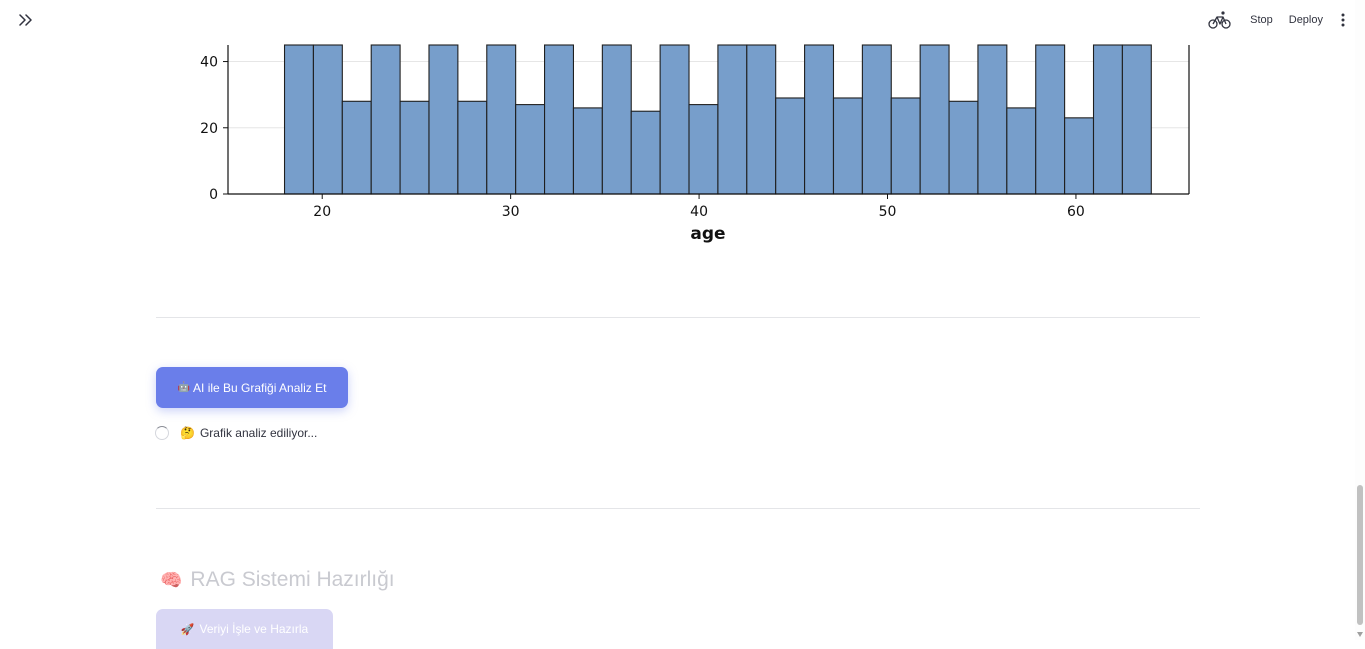  I want to click on deploy-button: Deploy, so click(1305, 20).